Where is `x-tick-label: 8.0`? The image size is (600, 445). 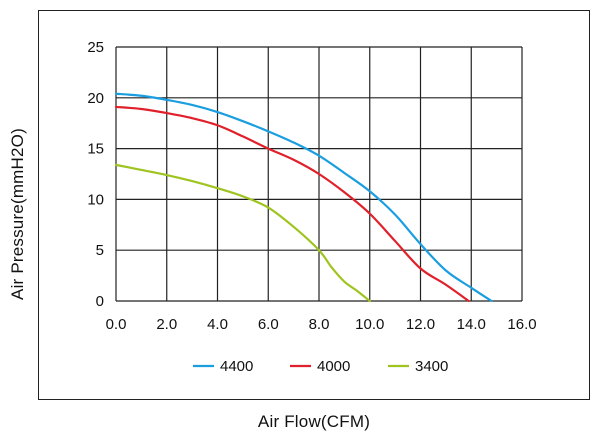
x-tick-label: 8.0 is located at coordinates (319, 324).